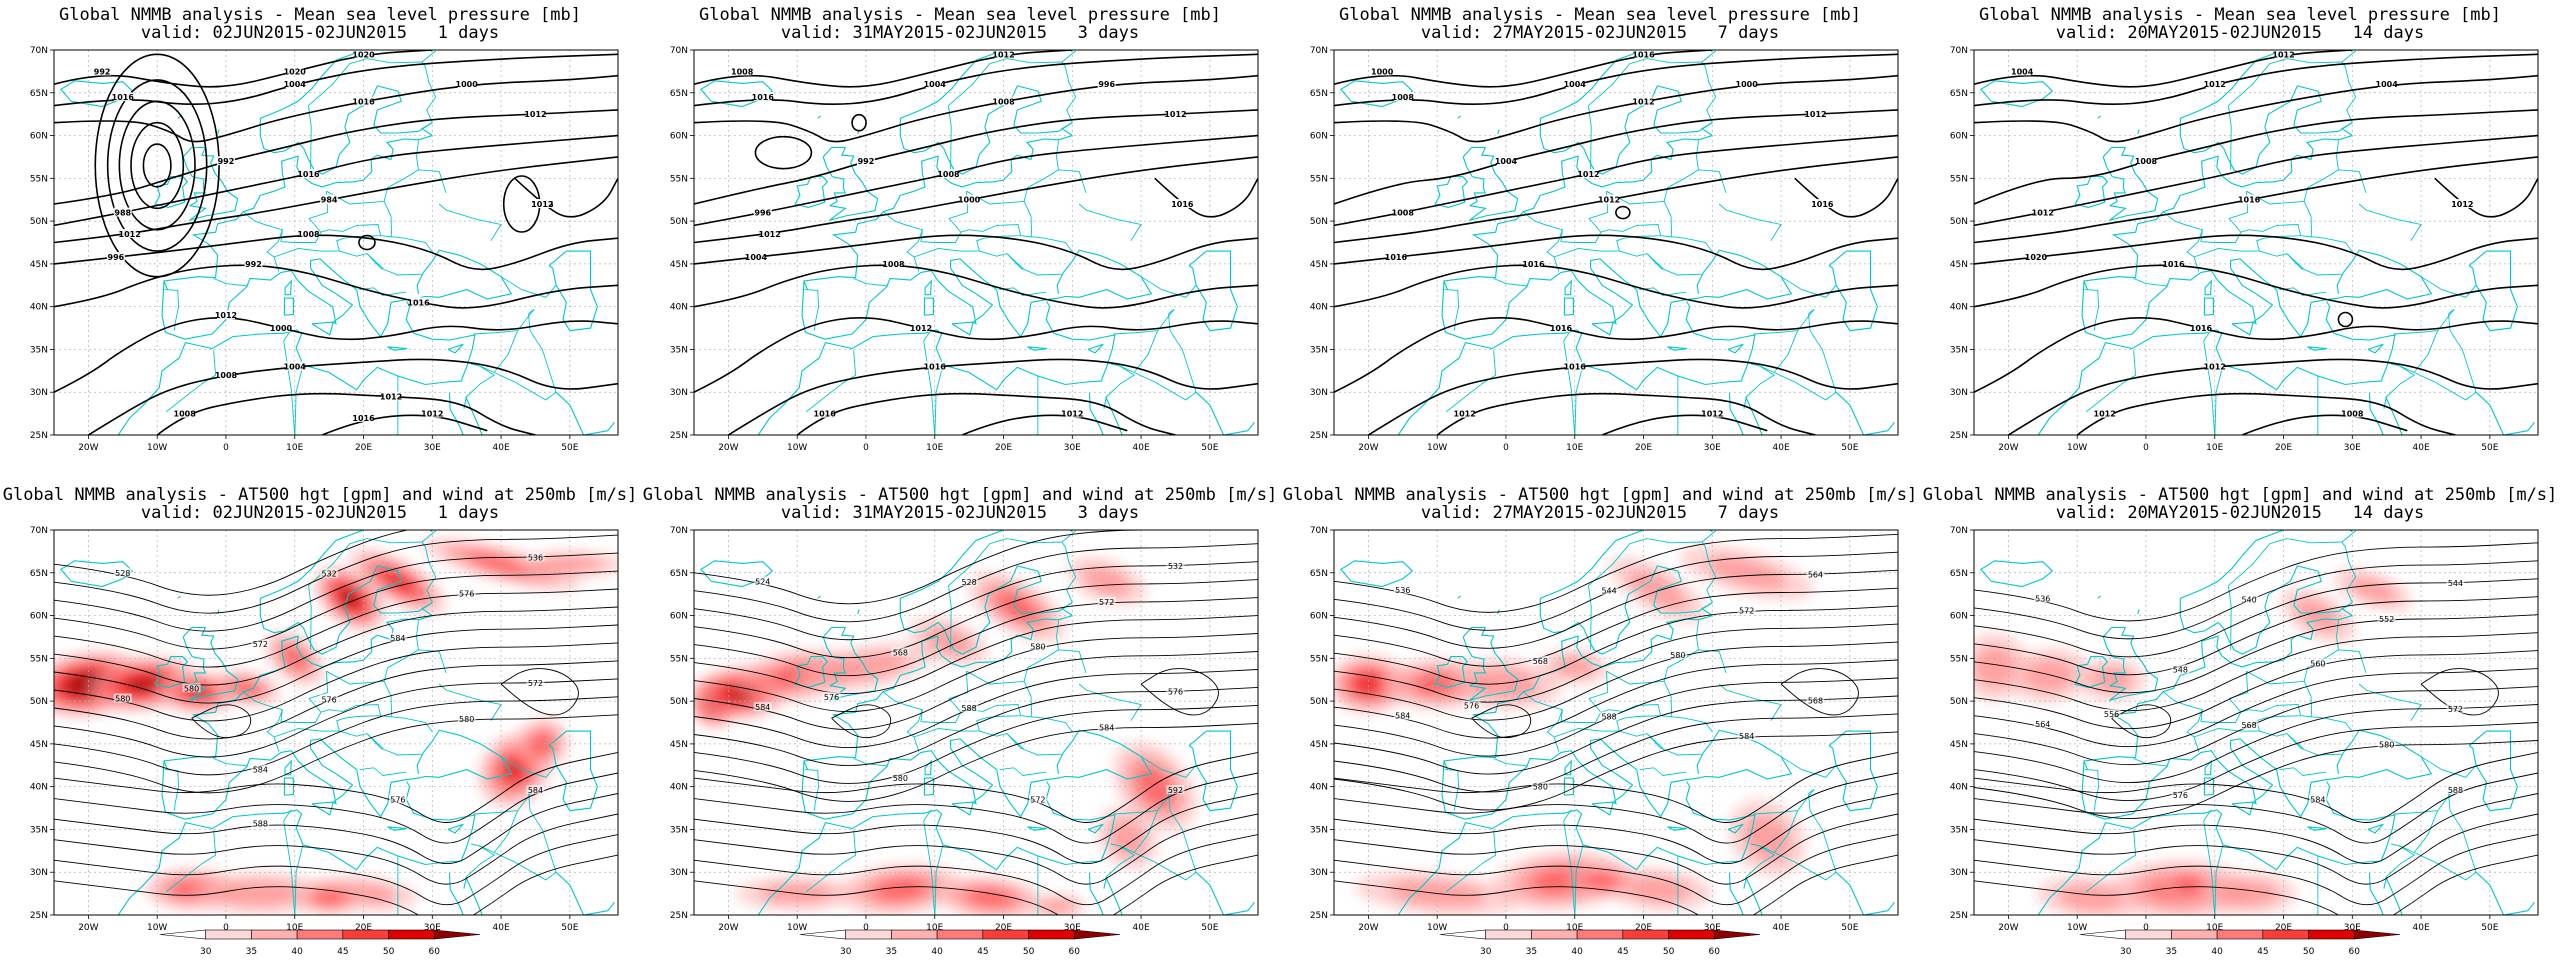 The height and width of the screenshot is (960, 2560). I want to click on contour-label: 588, so click(1608, 717).